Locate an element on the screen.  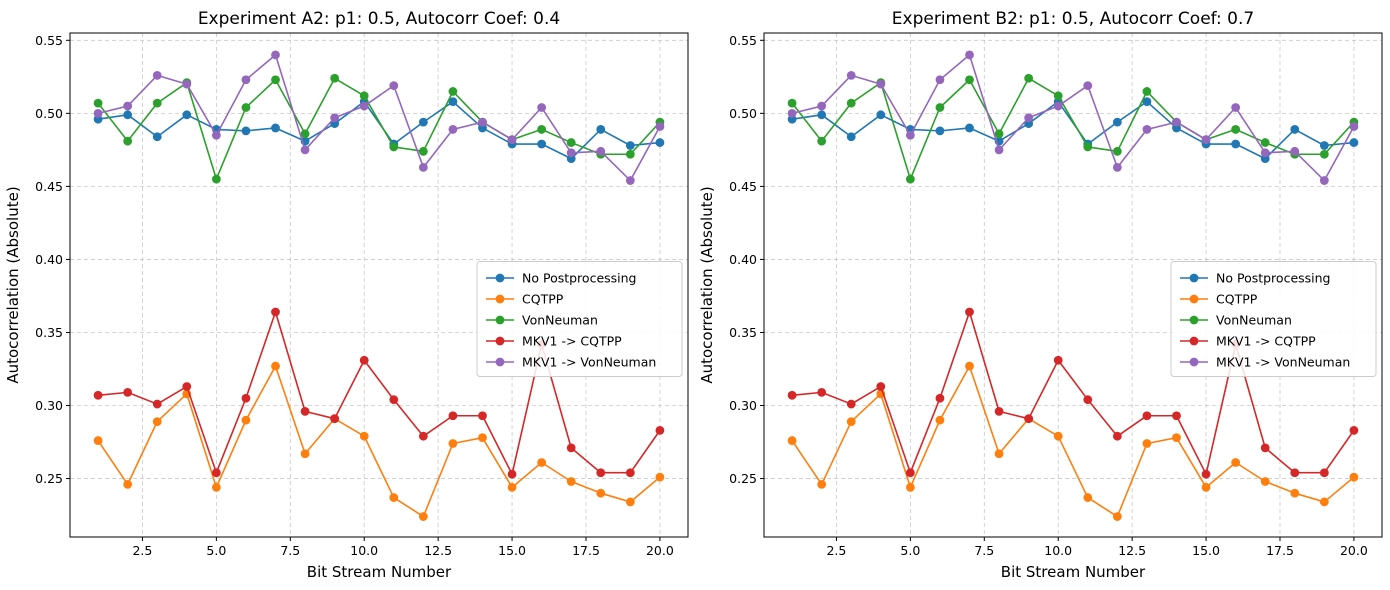
y-axis-label: Autocorrelation (Absolute) is located at coordinates (707, 284).